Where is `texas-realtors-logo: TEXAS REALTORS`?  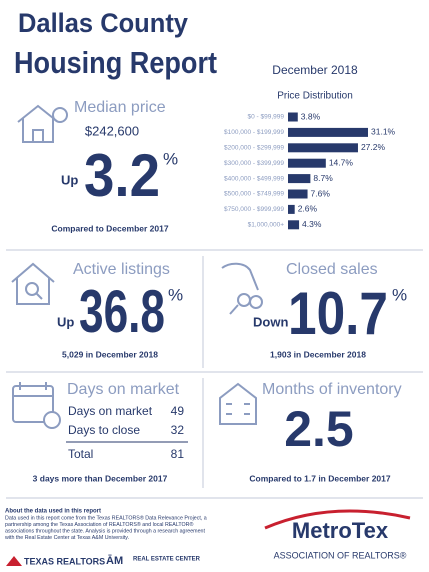
texas-realtors-logo: TEXAS REALTORS is located at coordinates (64, 561).